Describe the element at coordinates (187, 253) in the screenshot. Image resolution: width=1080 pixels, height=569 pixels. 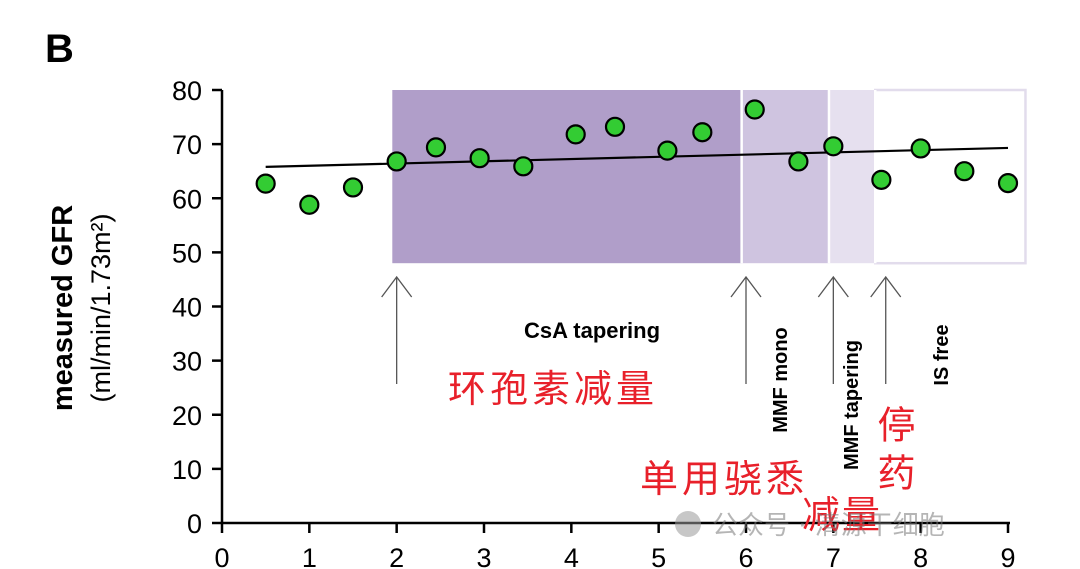
I see `y-tick-label: 50` at that location.